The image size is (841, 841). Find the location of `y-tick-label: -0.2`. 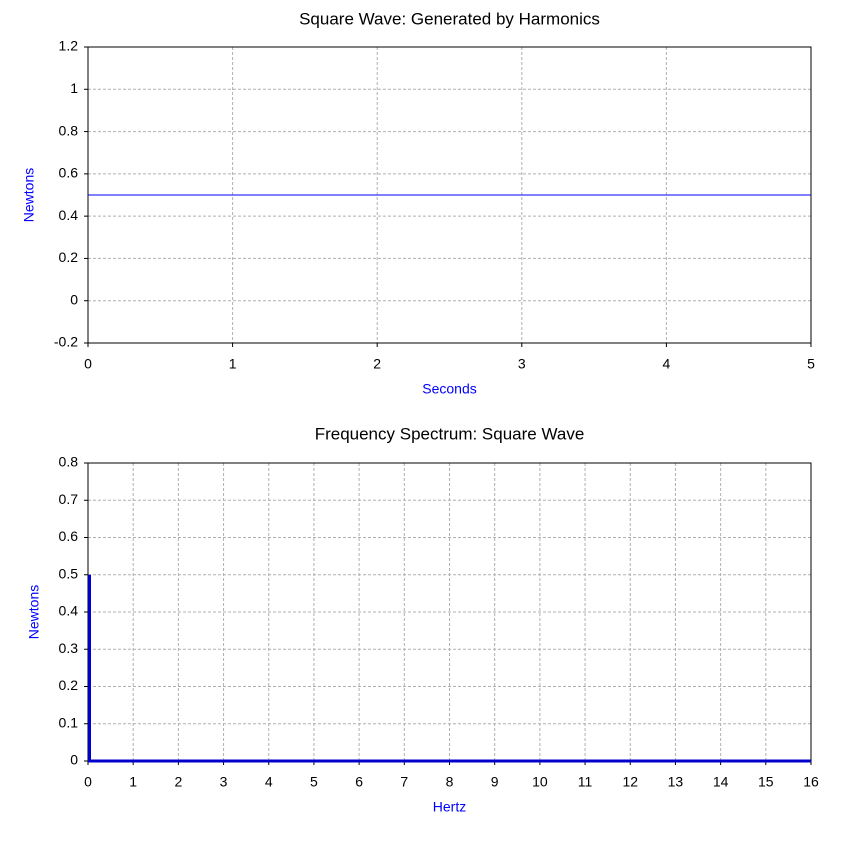

y-tick-label: -0.2 is located at coordinates (66, 342).